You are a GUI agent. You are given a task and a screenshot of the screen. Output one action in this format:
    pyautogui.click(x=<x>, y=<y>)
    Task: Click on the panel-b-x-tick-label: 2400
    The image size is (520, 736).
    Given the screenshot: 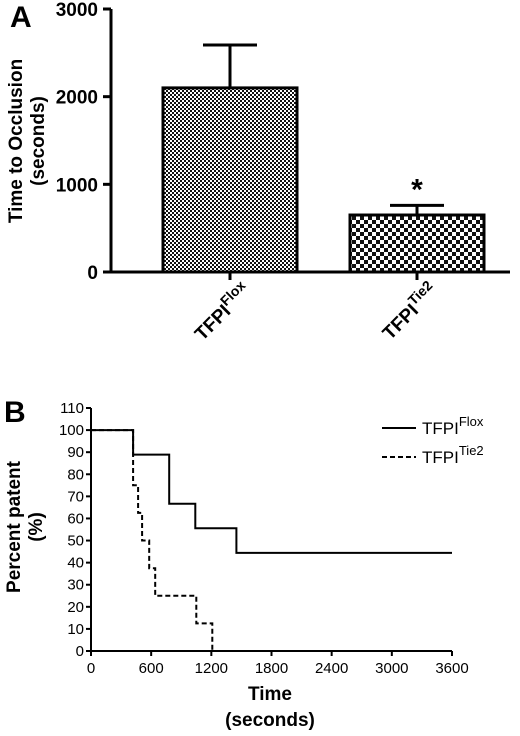 What is the action you would take?
    pyautogui.click(x=331, y=668)
    